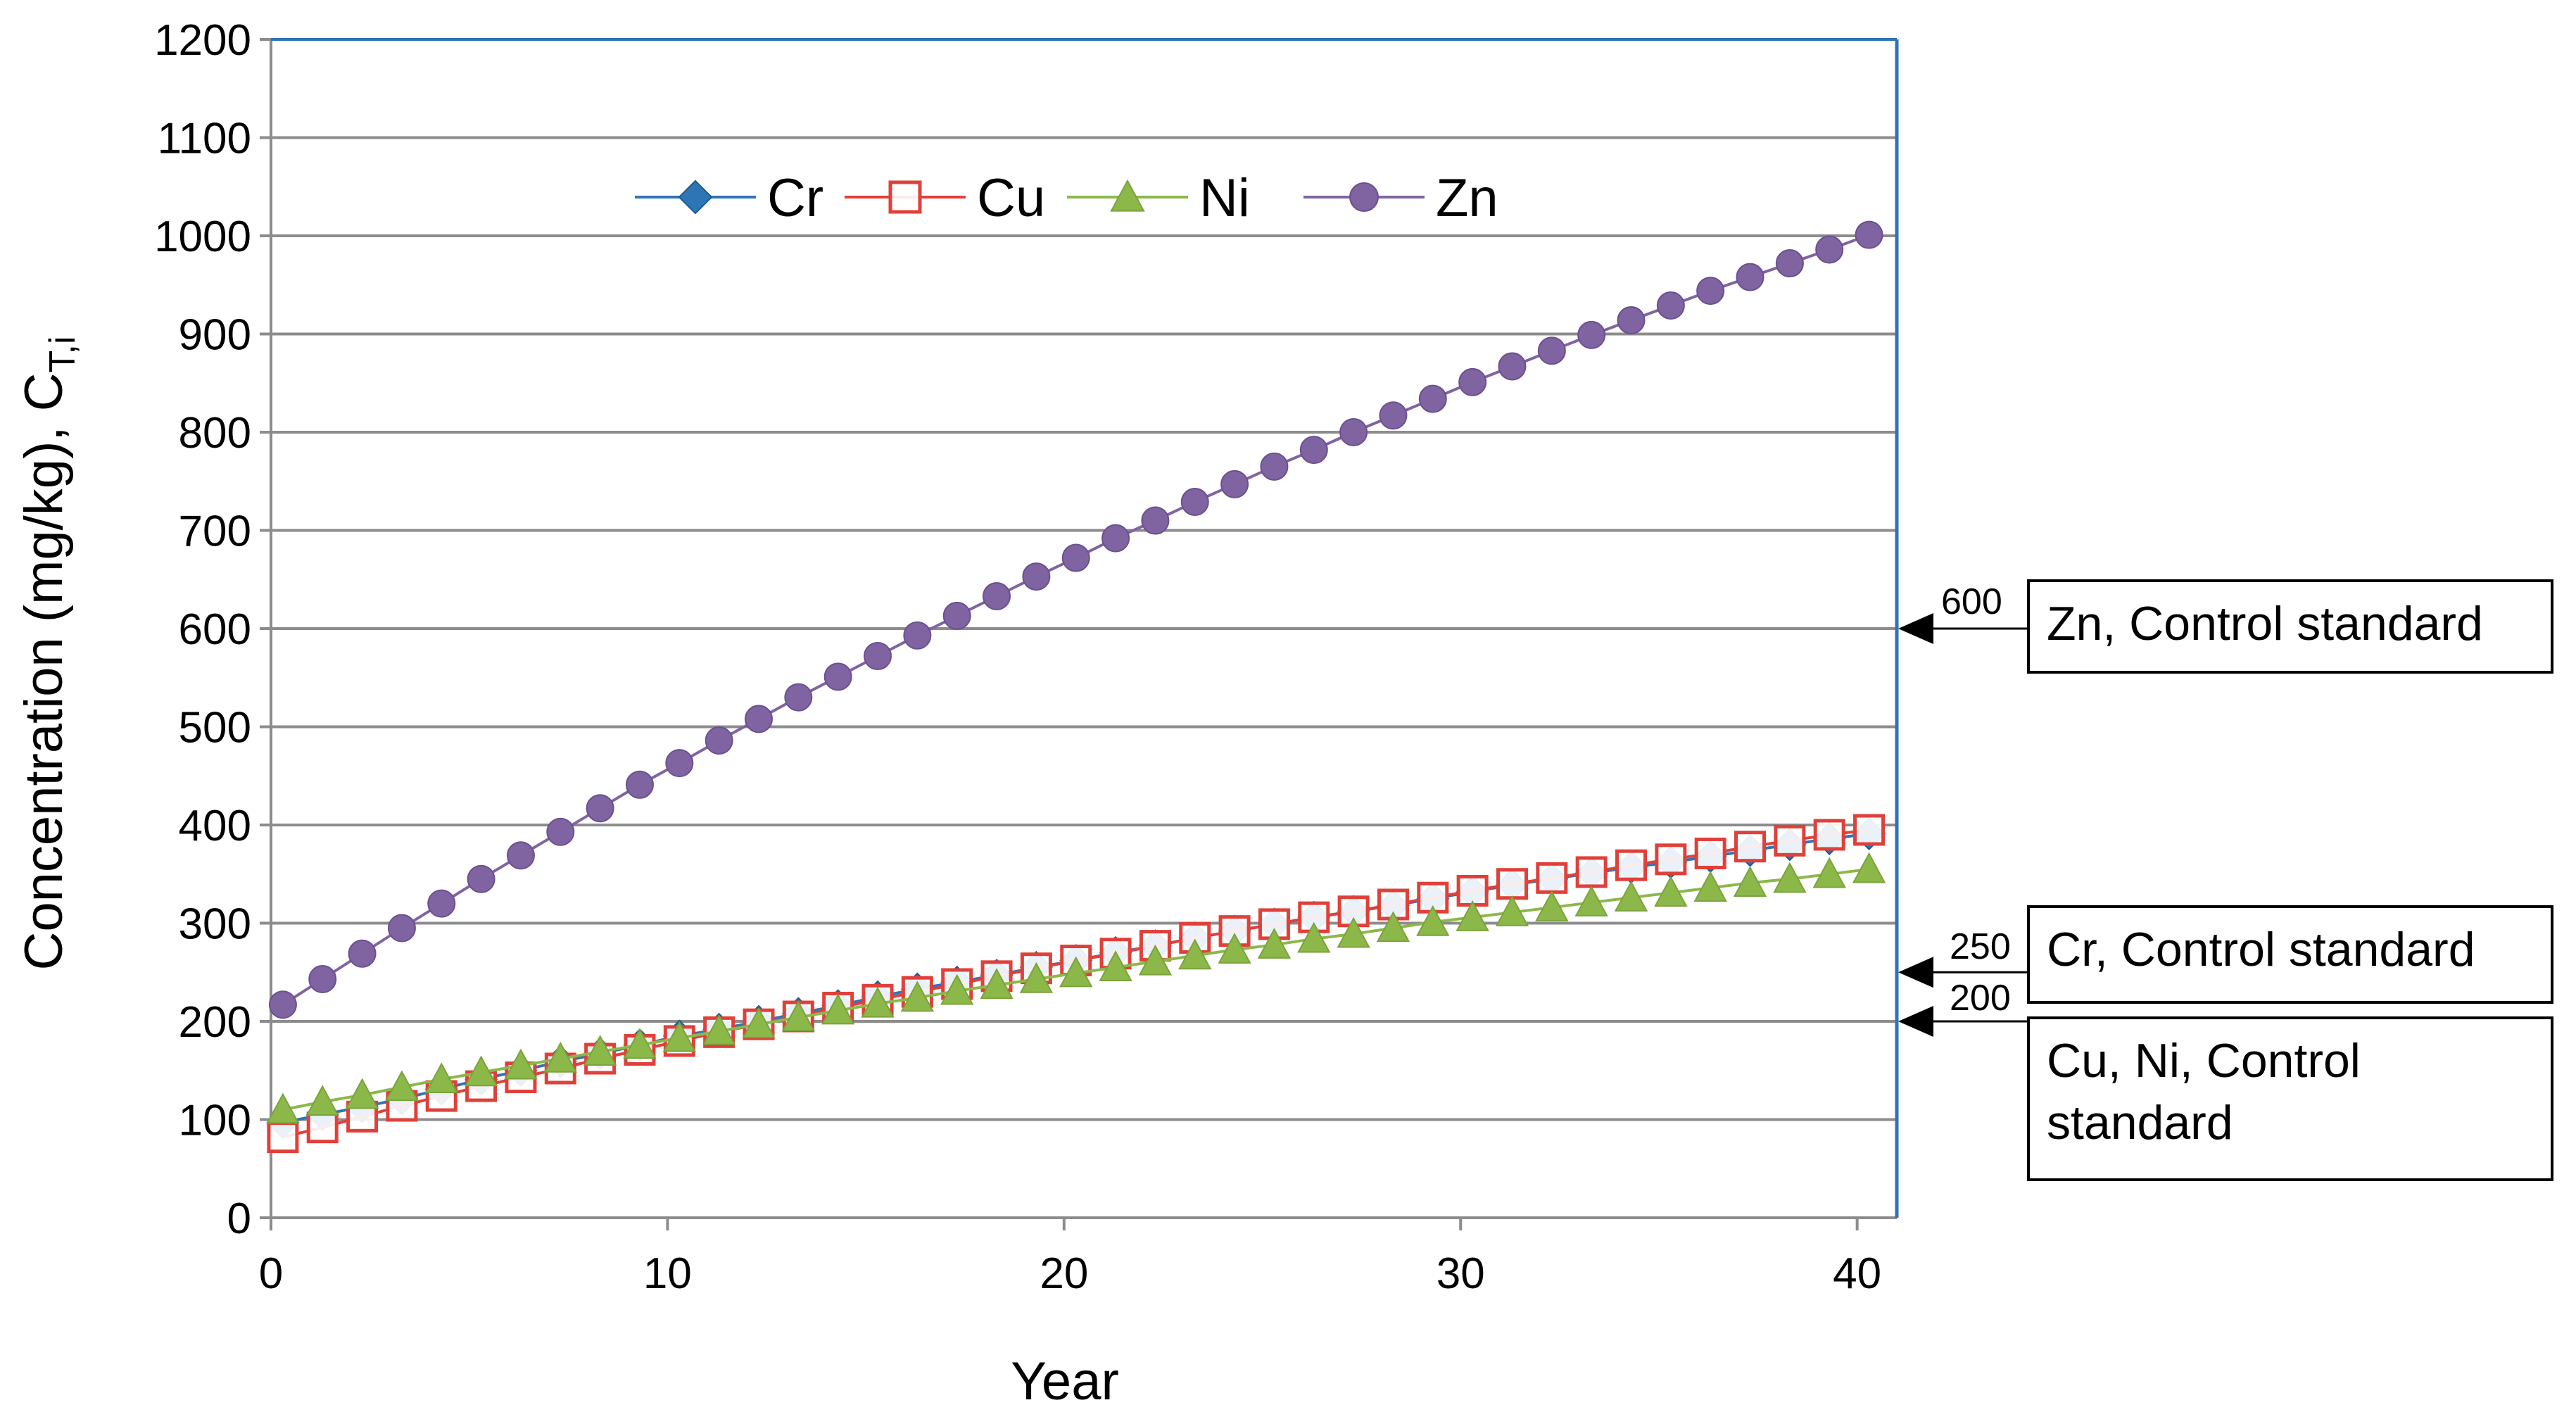 The image size is (2576, 1424). Describe the element at coordinates (1070, 1258) in the screenshot. I see `x-axis-ticks: 0 10 20 30 40` at that location.